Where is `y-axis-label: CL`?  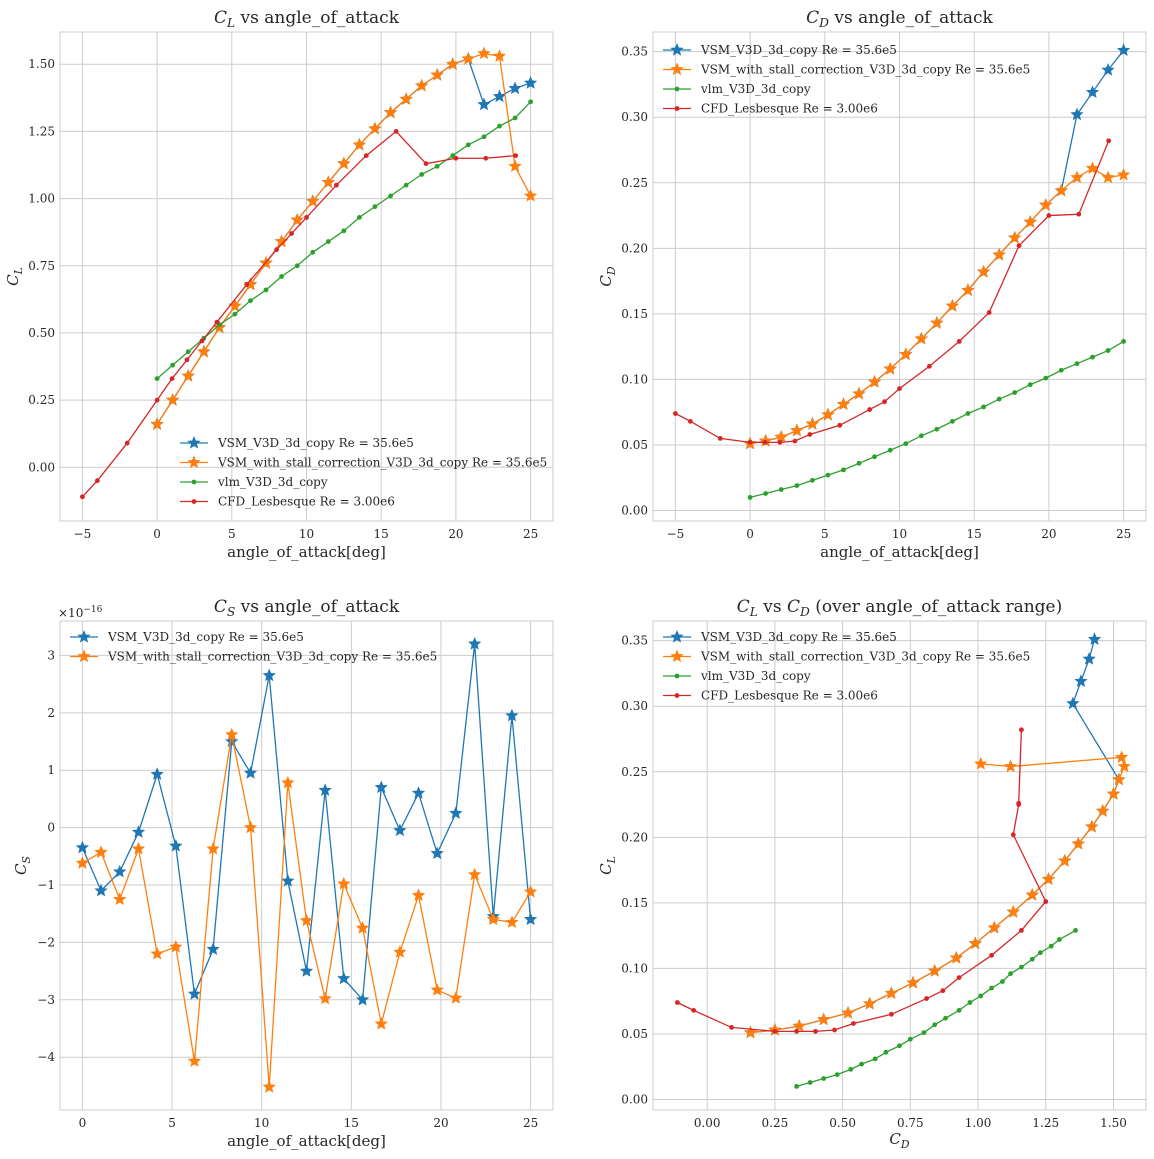 y-axis-label: CL is located at coordinates (607, 865).